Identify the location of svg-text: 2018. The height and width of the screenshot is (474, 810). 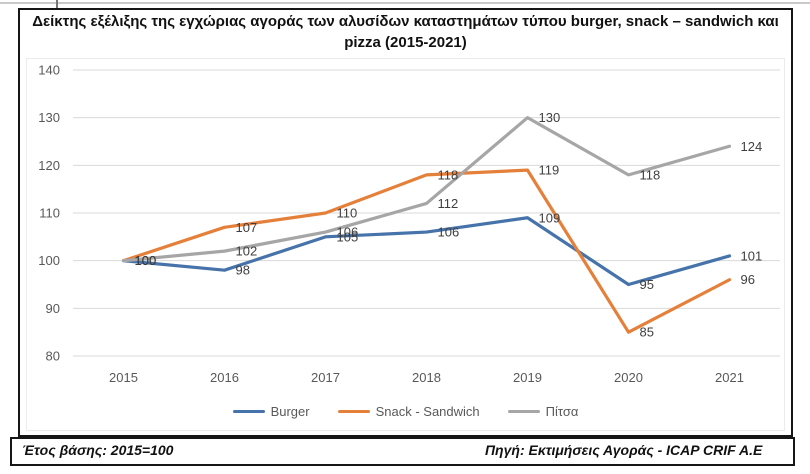
(426, 377).